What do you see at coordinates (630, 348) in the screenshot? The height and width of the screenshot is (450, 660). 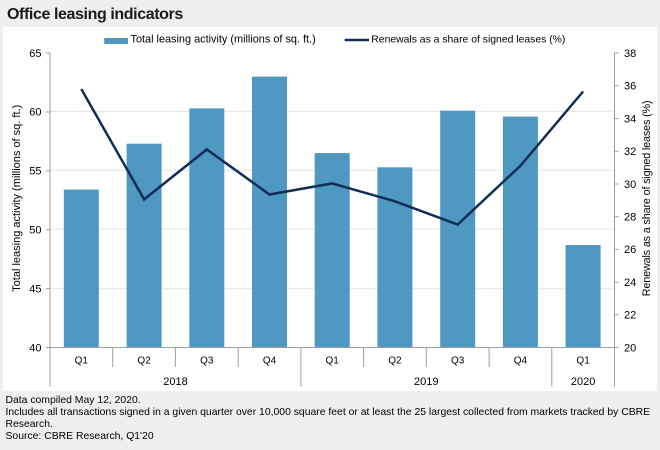 I see `svg-text: 20` at bounding box center [630, 348].